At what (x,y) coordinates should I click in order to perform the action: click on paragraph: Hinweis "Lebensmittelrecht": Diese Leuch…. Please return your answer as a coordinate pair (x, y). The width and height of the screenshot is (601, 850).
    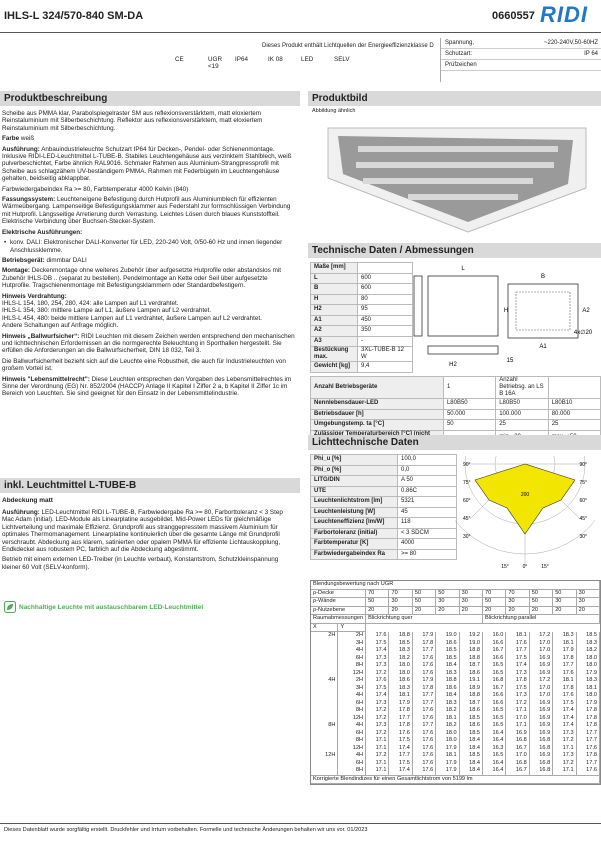
    Looking at the image, I should click on (149, 387).